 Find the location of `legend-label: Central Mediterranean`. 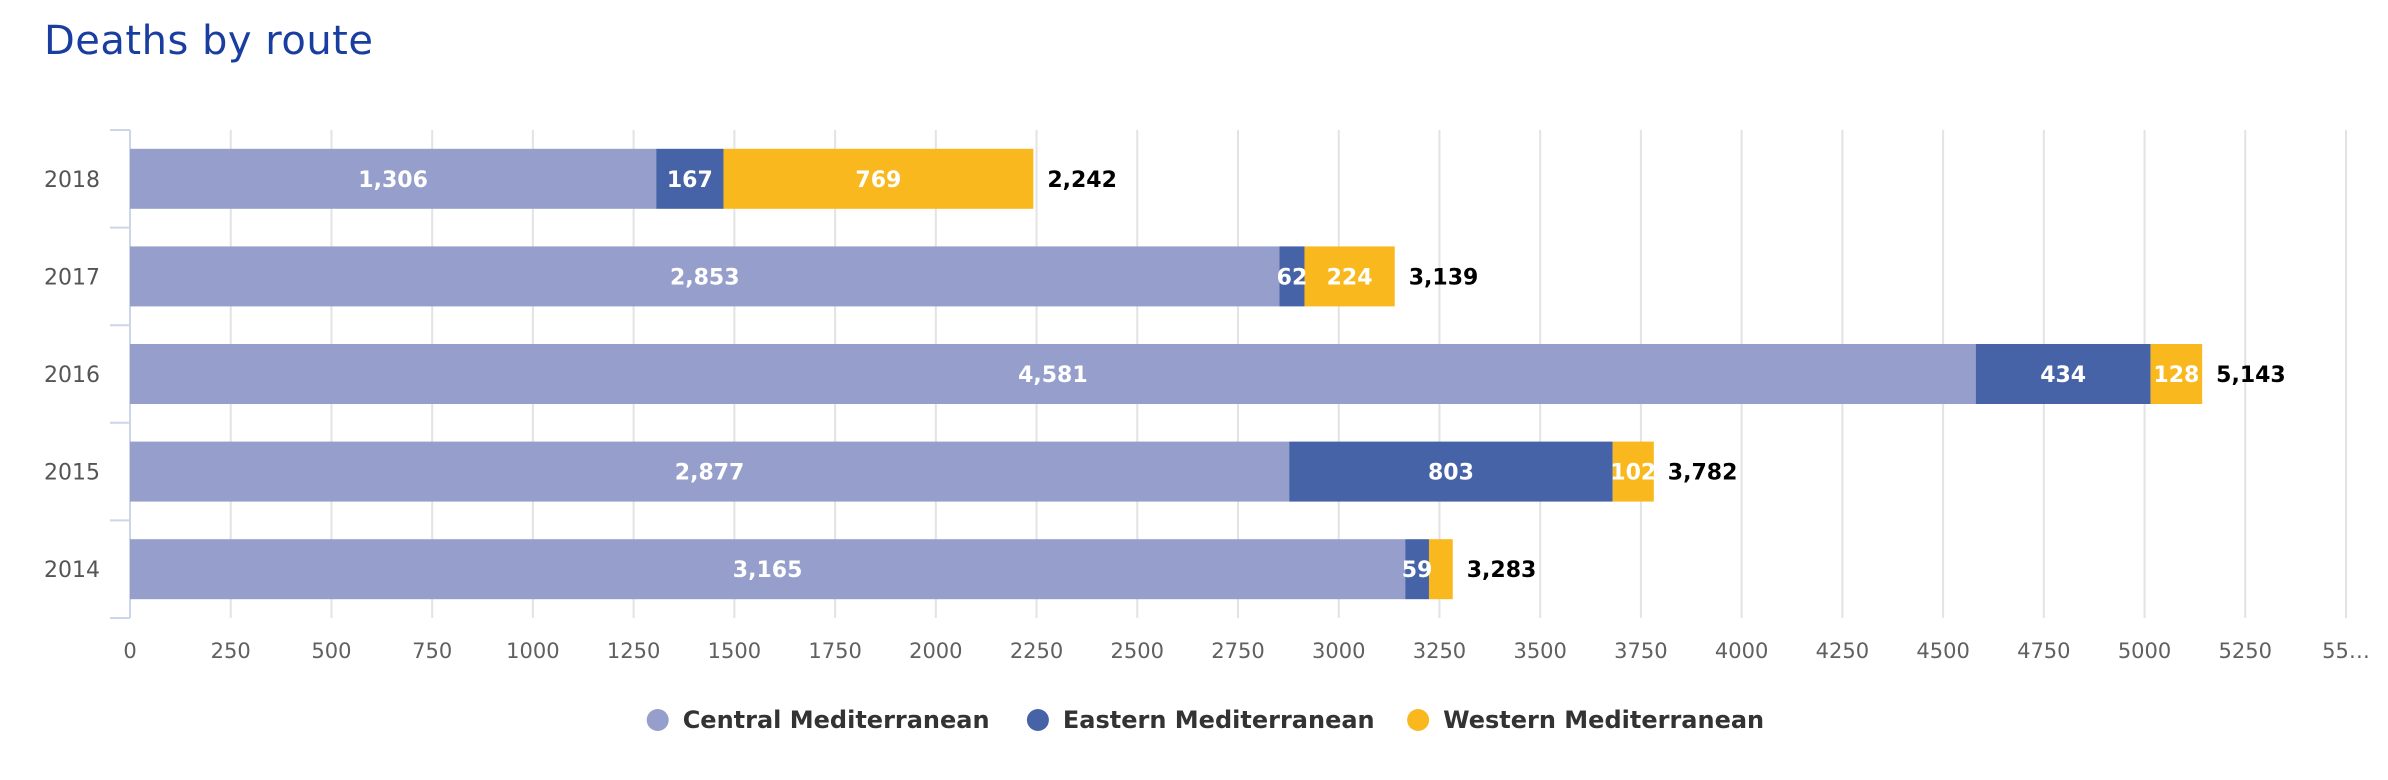

legend-label: Central Mediterranean is located at coordinates (836, 720).